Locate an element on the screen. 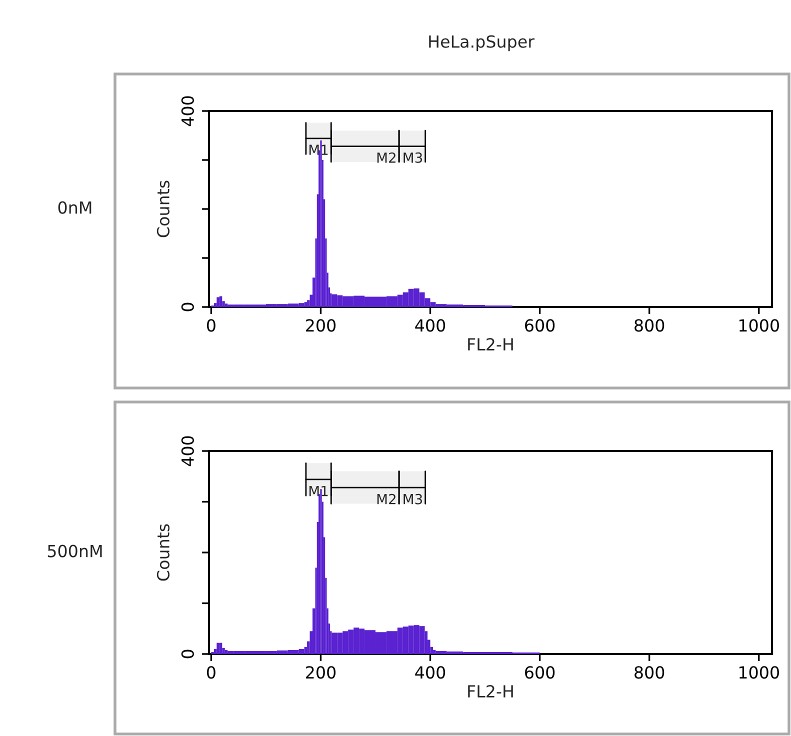 The width and height of the screenshot is (791, 736). text: 500nM is located at coordinates (75, 551).